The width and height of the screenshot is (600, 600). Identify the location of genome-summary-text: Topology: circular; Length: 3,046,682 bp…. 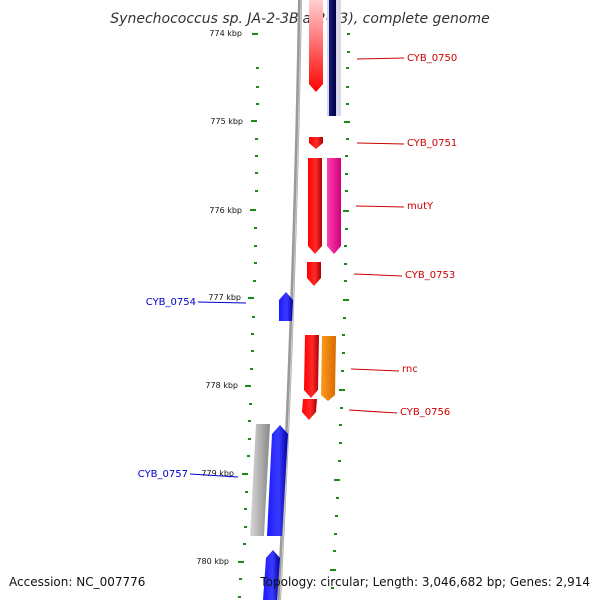
(424, 582).